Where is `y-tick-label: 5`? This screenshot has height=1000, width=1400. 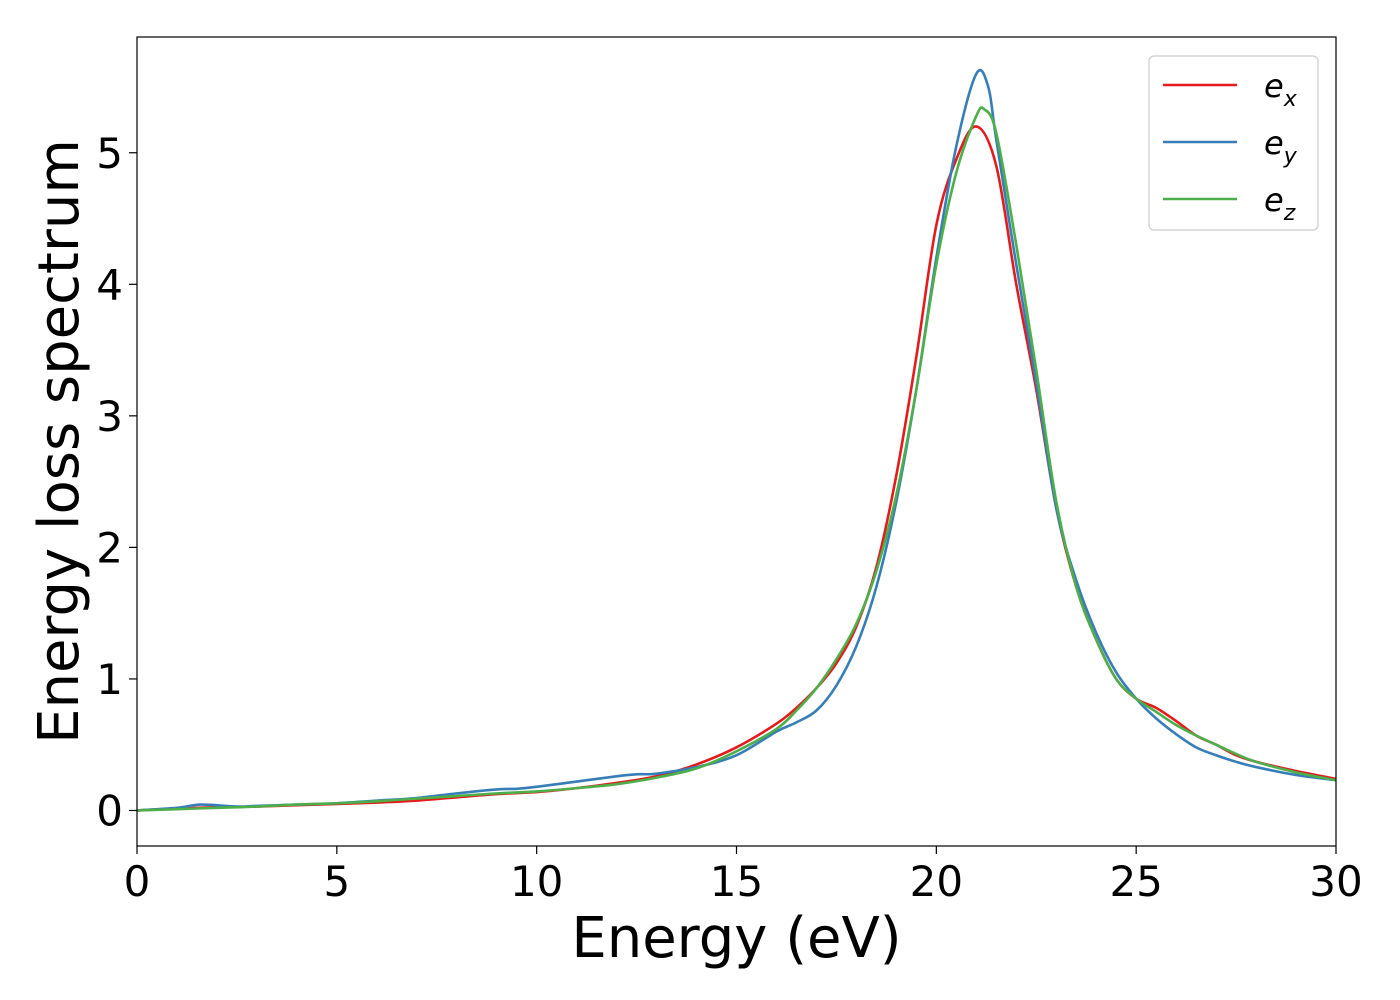
y-tick-label: 5 is located at coordinates (109, 153).